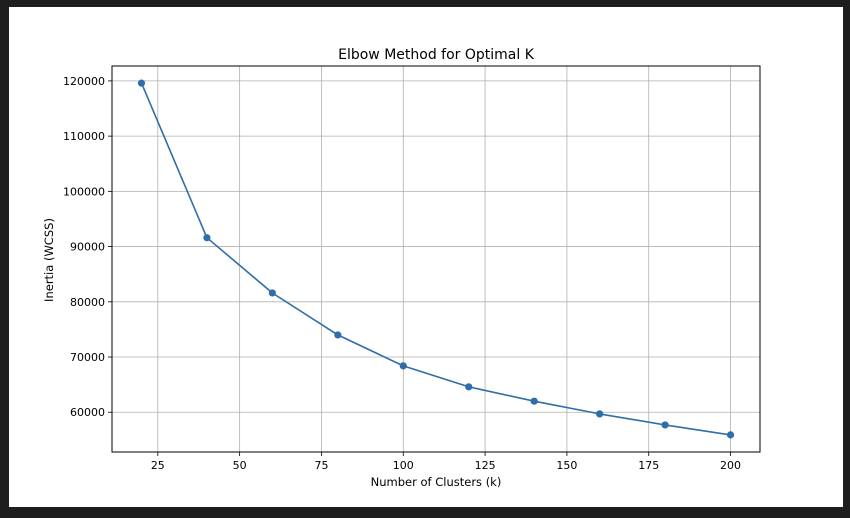 The width and height of the screenshot is (850, 518). Describe the element at coordinates (87, 302) in the screenshot. I see `y-tick-label: 80000` at that location.